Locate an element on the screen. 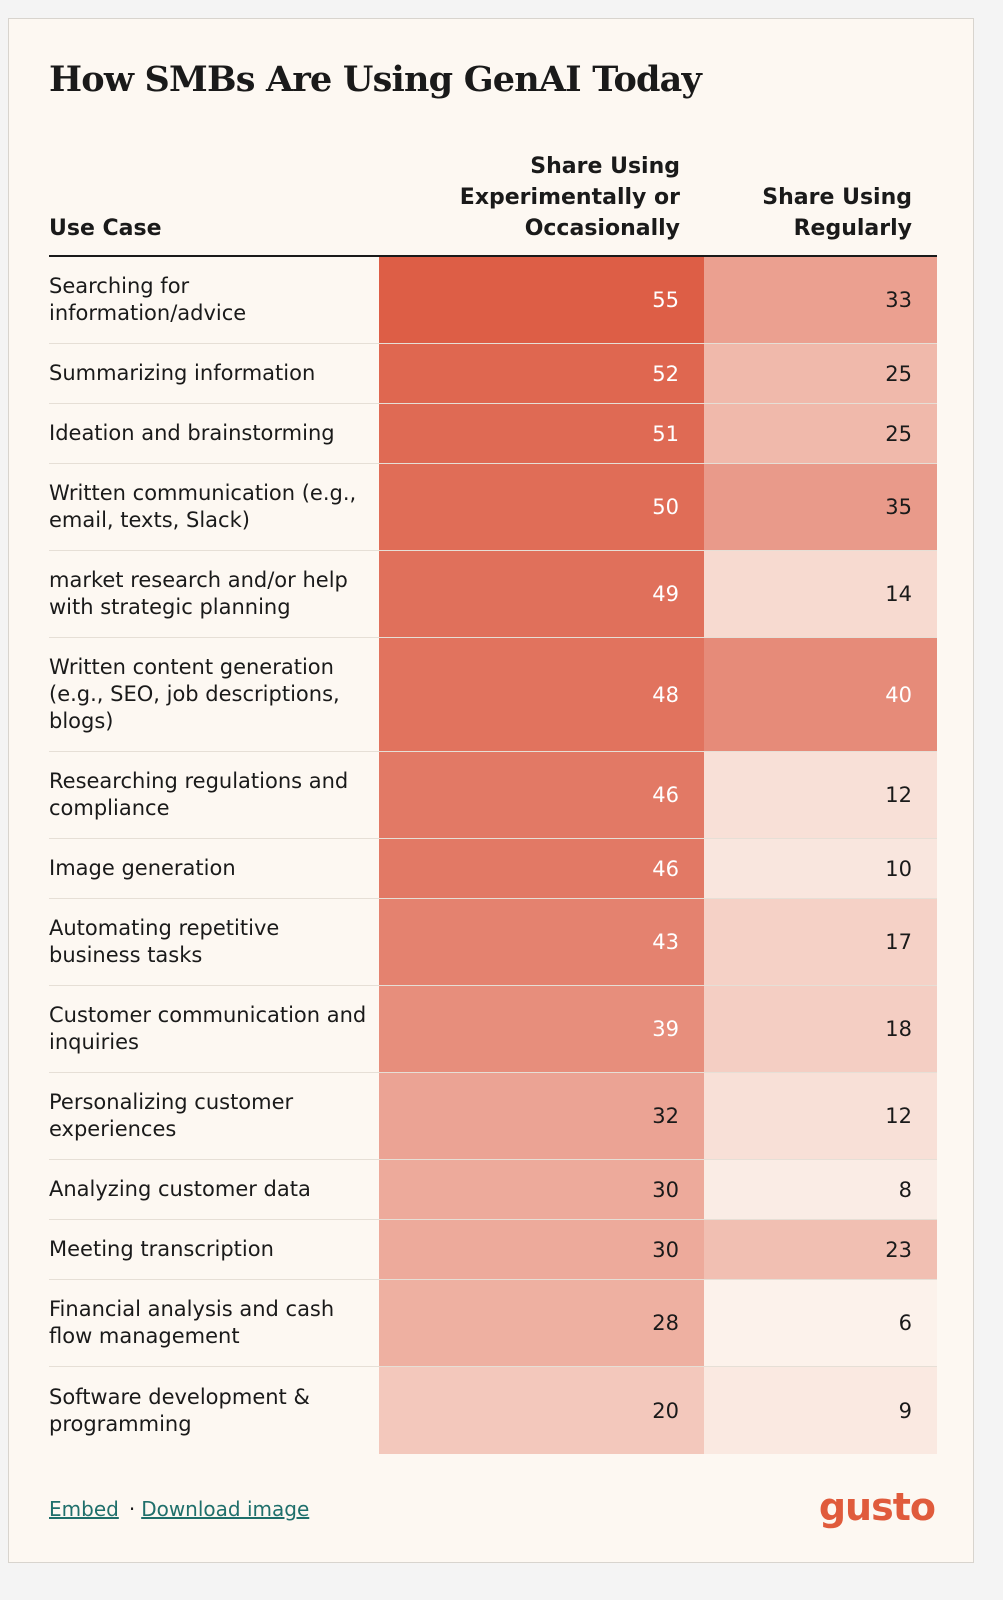 This screenshot has height=1600, width=1003. experimental-share-cell: 39 is located at coordinates (541, 1029).